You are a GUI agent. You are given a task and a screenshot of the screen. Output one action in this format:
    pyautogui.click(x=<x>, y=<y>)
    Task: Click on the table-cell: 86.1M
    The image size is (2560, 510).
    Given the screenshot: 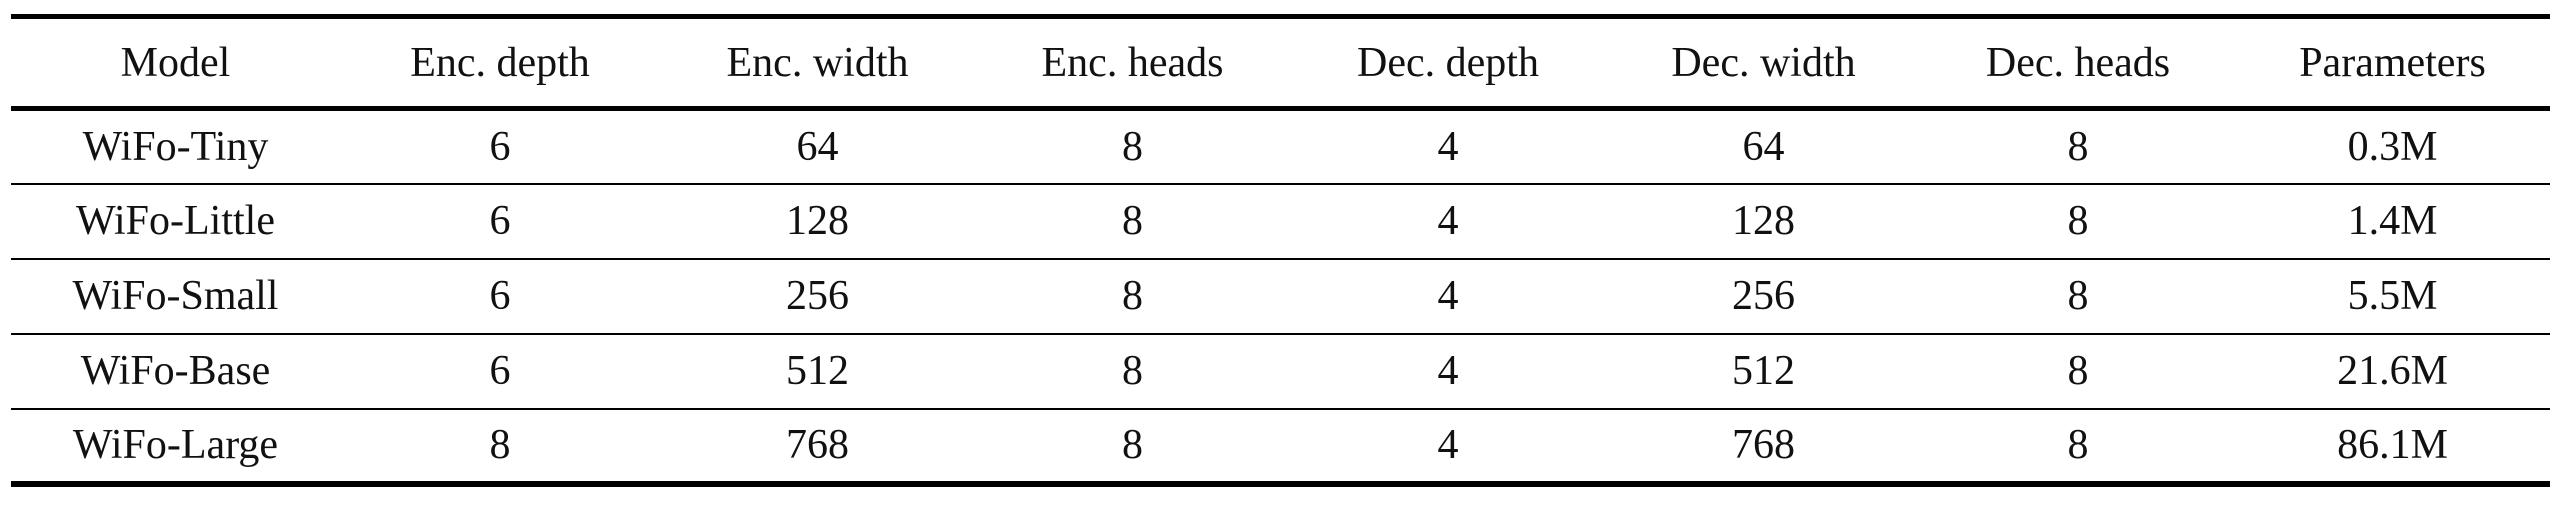 What is the action you would take?
    pyautogui.click(x=2392, y=445)
    